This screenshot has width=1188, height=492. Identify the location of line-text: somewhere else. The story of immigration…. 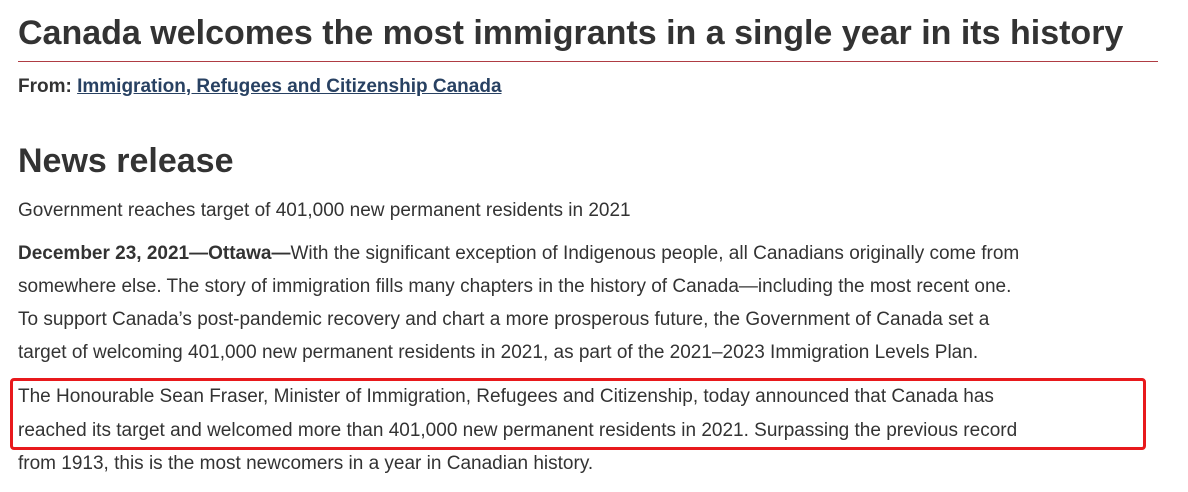
(515, 286).